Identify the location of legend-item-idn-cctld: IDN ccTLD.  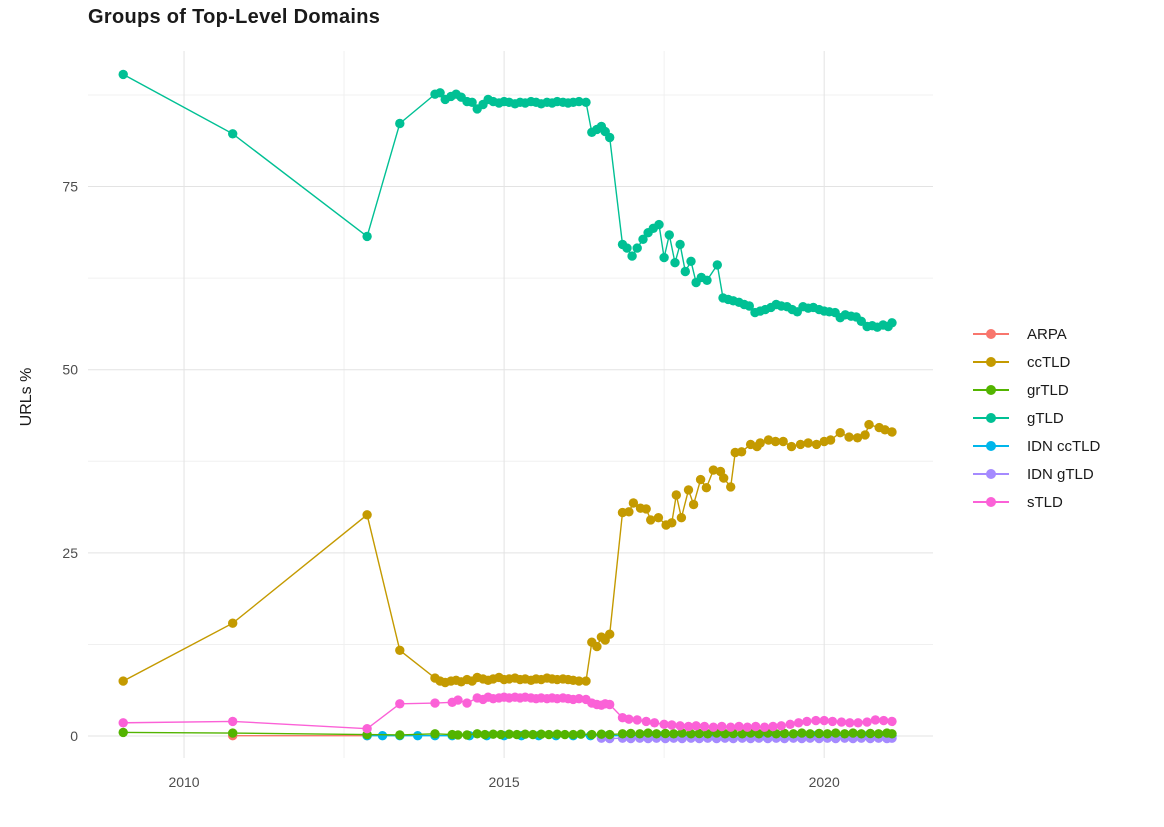
(1036, 446).